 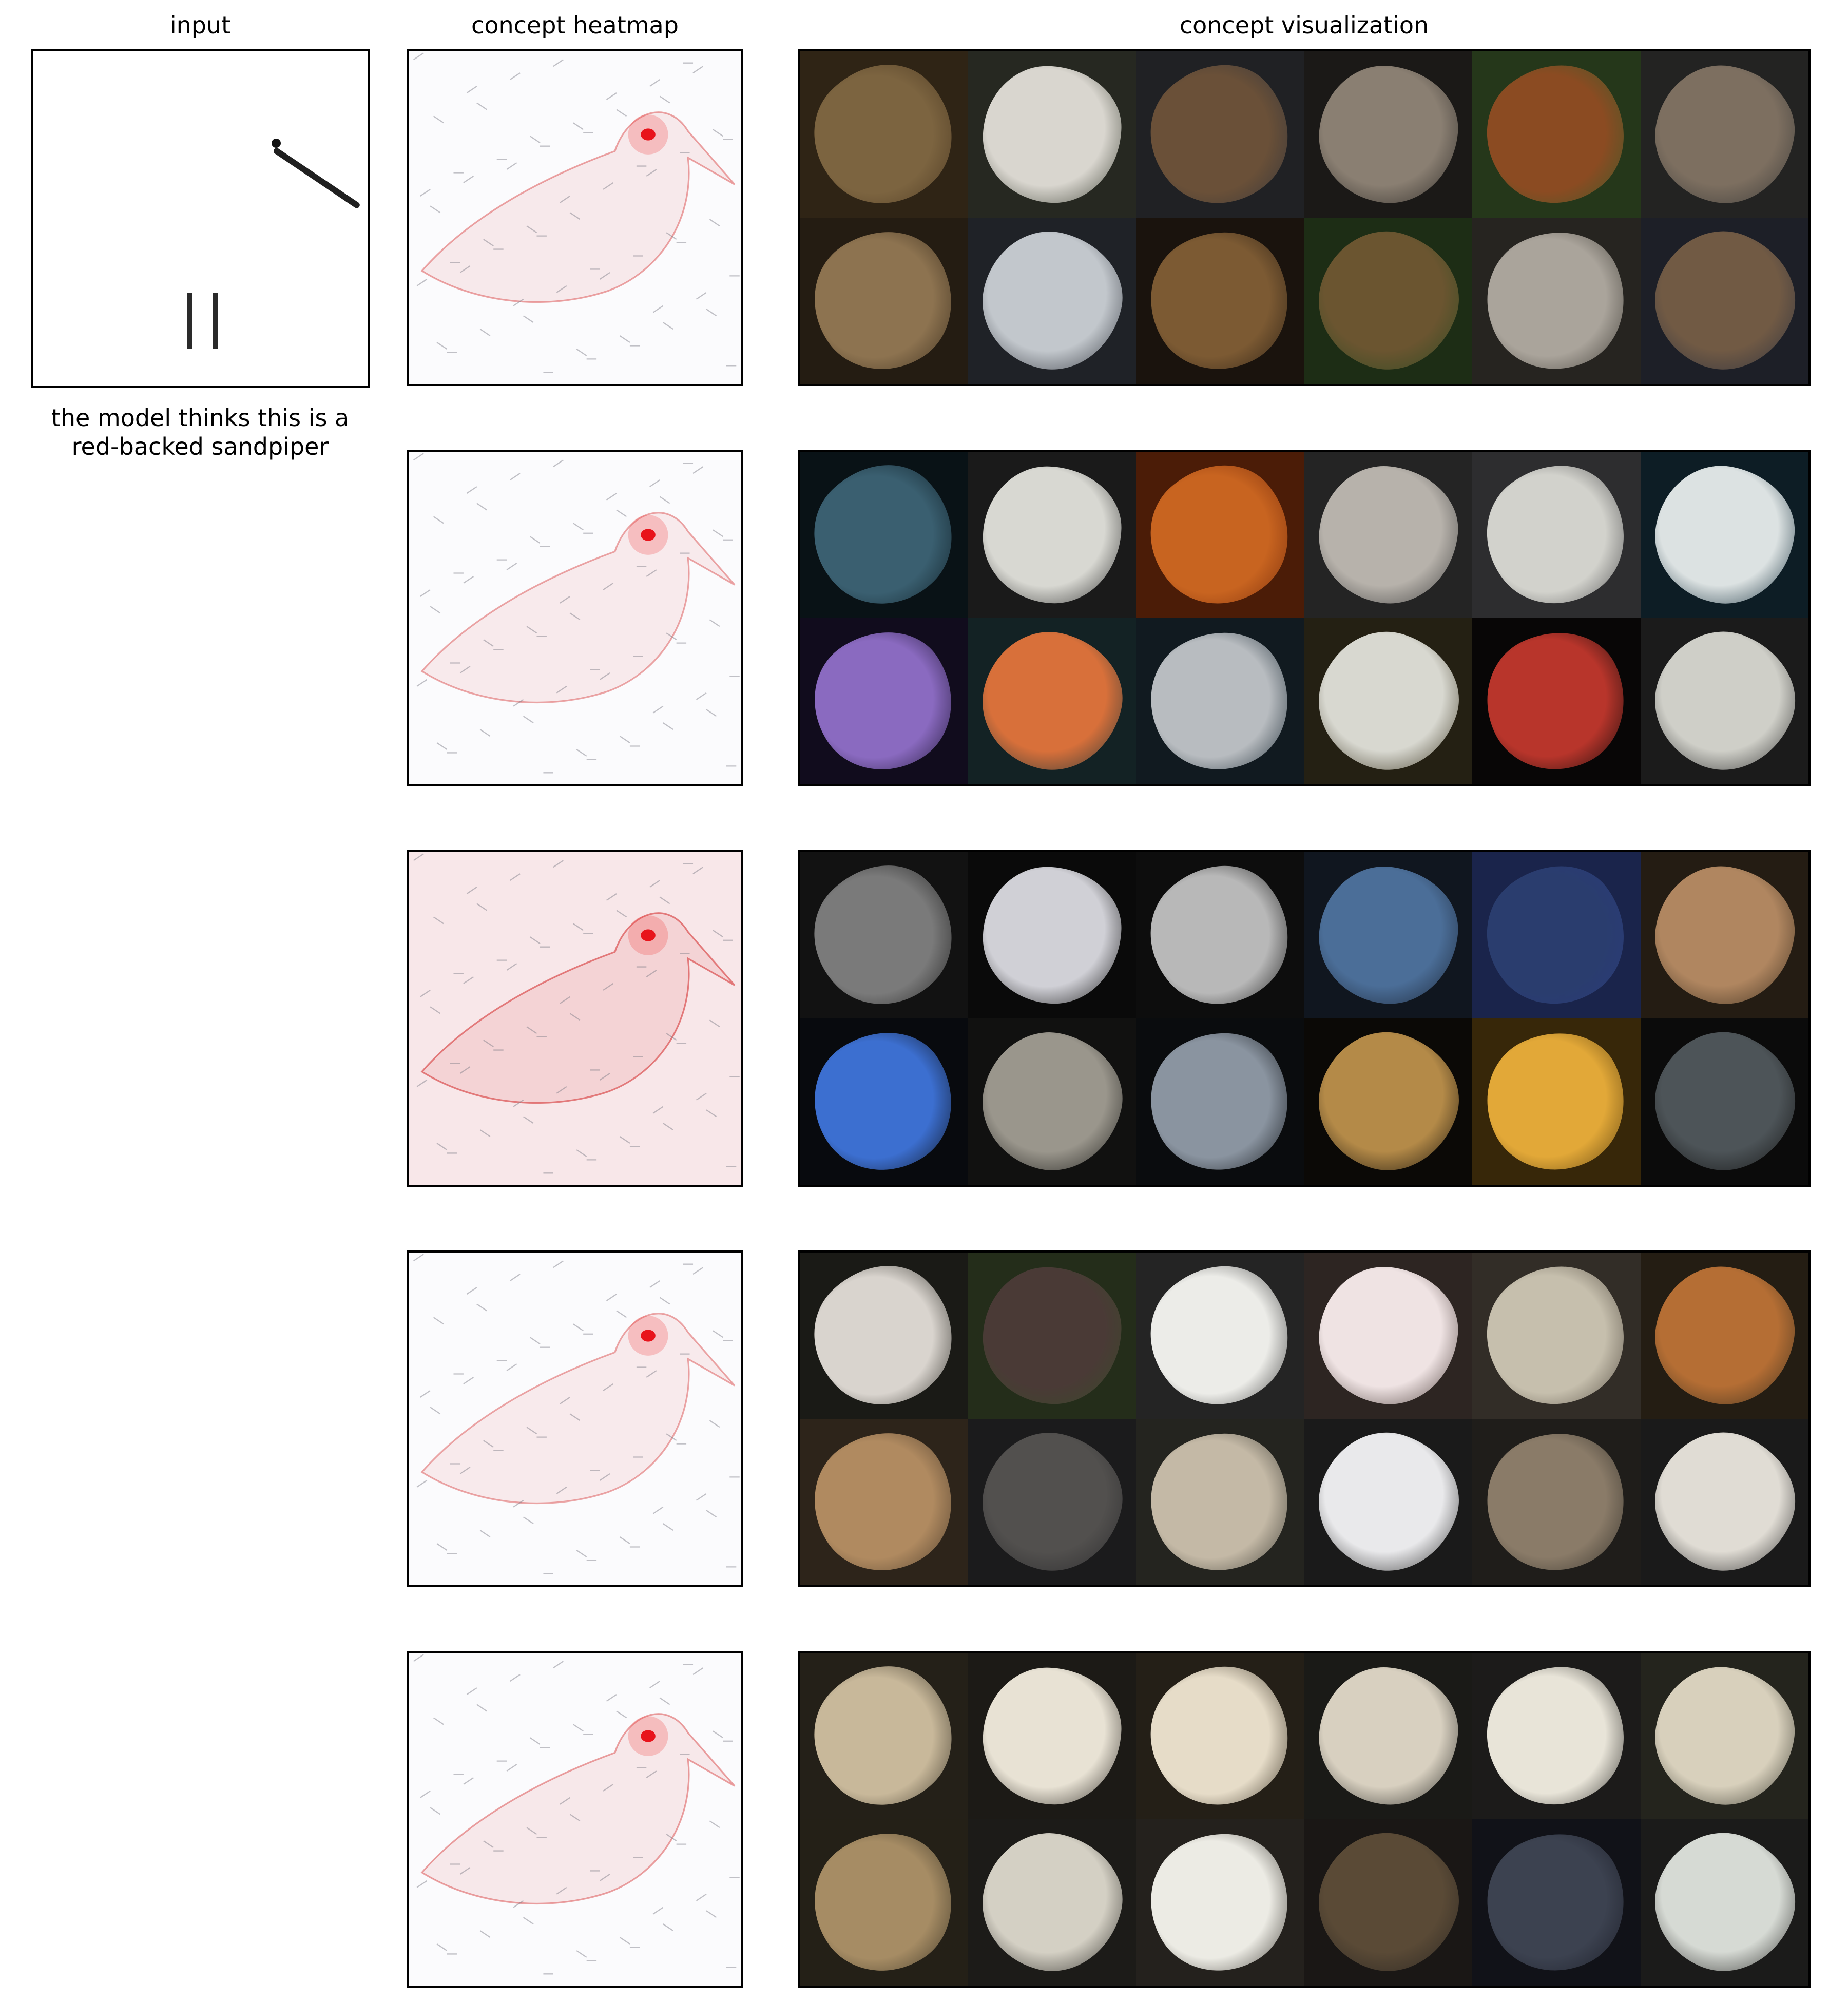 I want to click on input-header: input, so click(x=200, y=25).